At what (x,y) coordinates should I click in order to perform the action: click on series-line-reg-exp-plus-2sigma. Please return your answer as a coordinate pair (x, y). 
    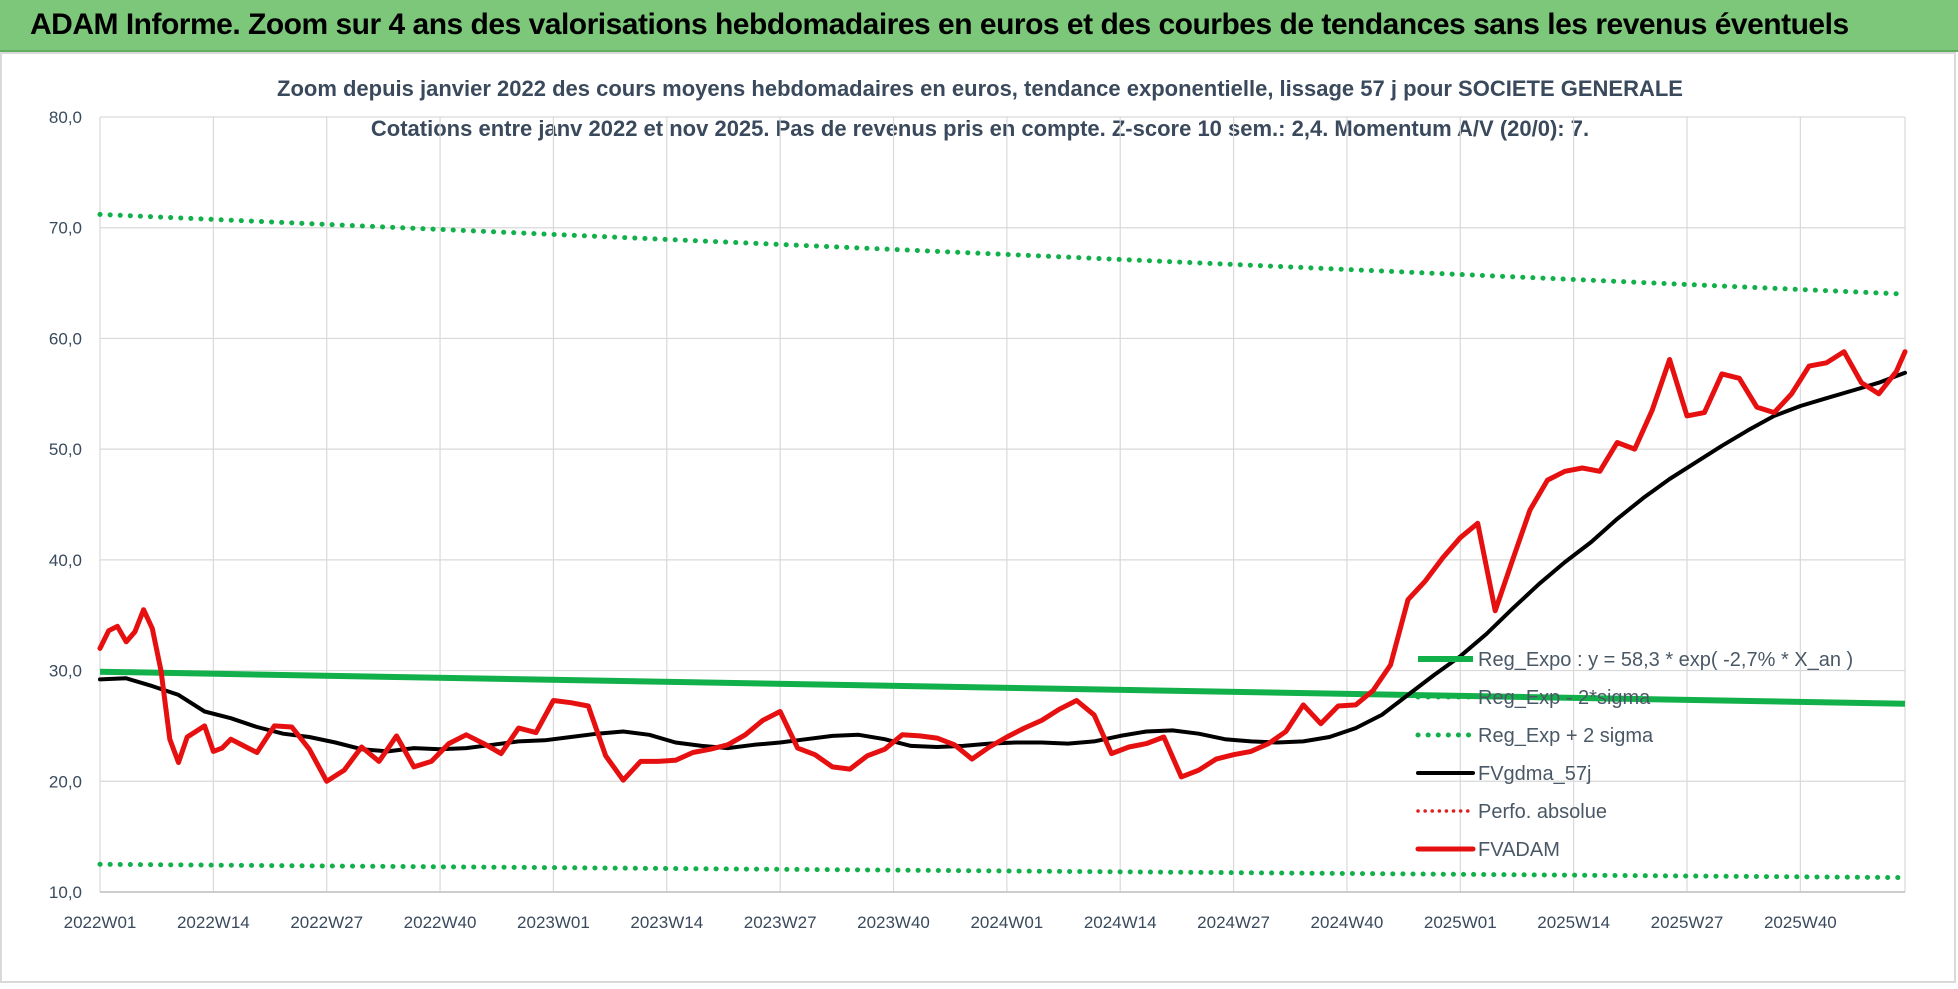
    Looking at the image, I should click on (1002, 254).